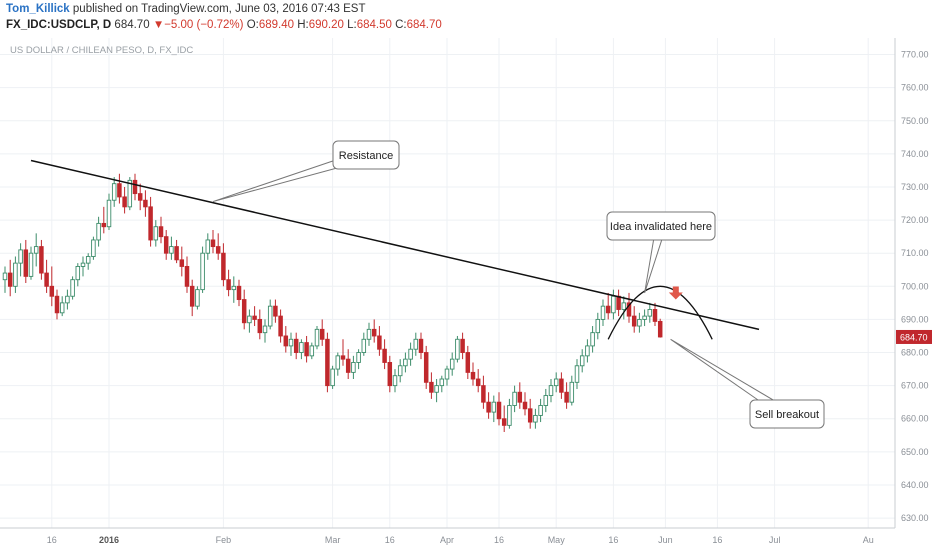  Describe the element at coordinates (660, 312) in the screenshot. I see `rounding-top-arc` at that location.